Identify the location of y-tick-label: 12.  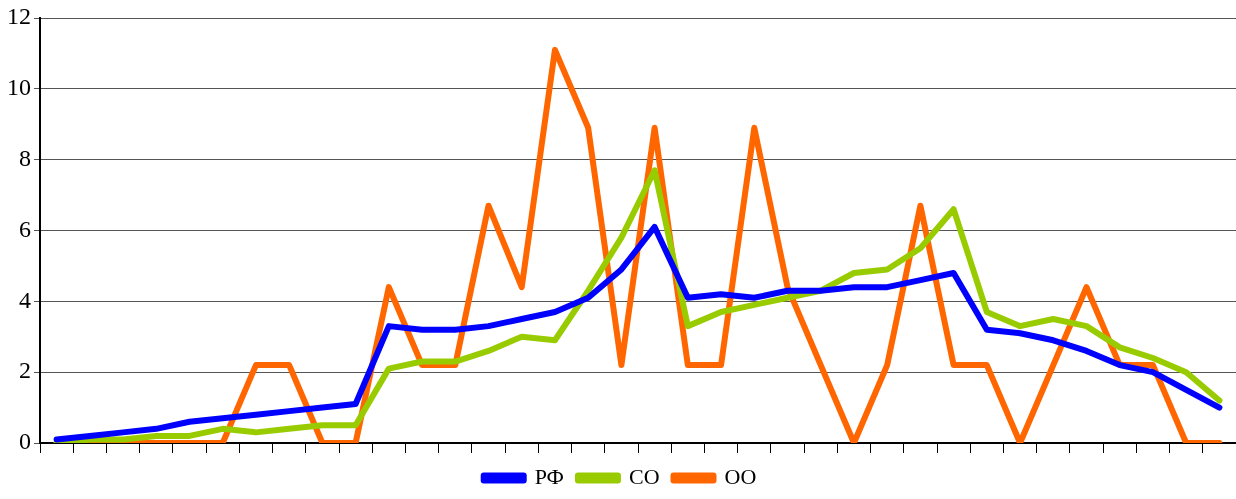
(19, 16).